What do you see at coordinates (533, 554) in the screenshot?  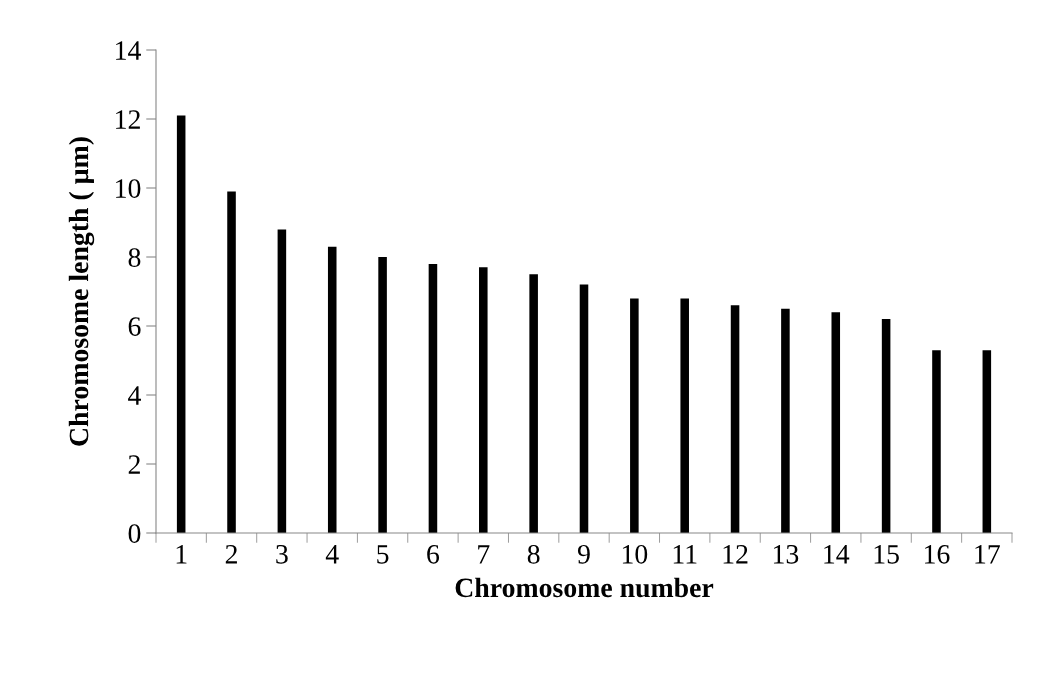 I see `x-tick-label: 8` at bounding box center [533, 554].